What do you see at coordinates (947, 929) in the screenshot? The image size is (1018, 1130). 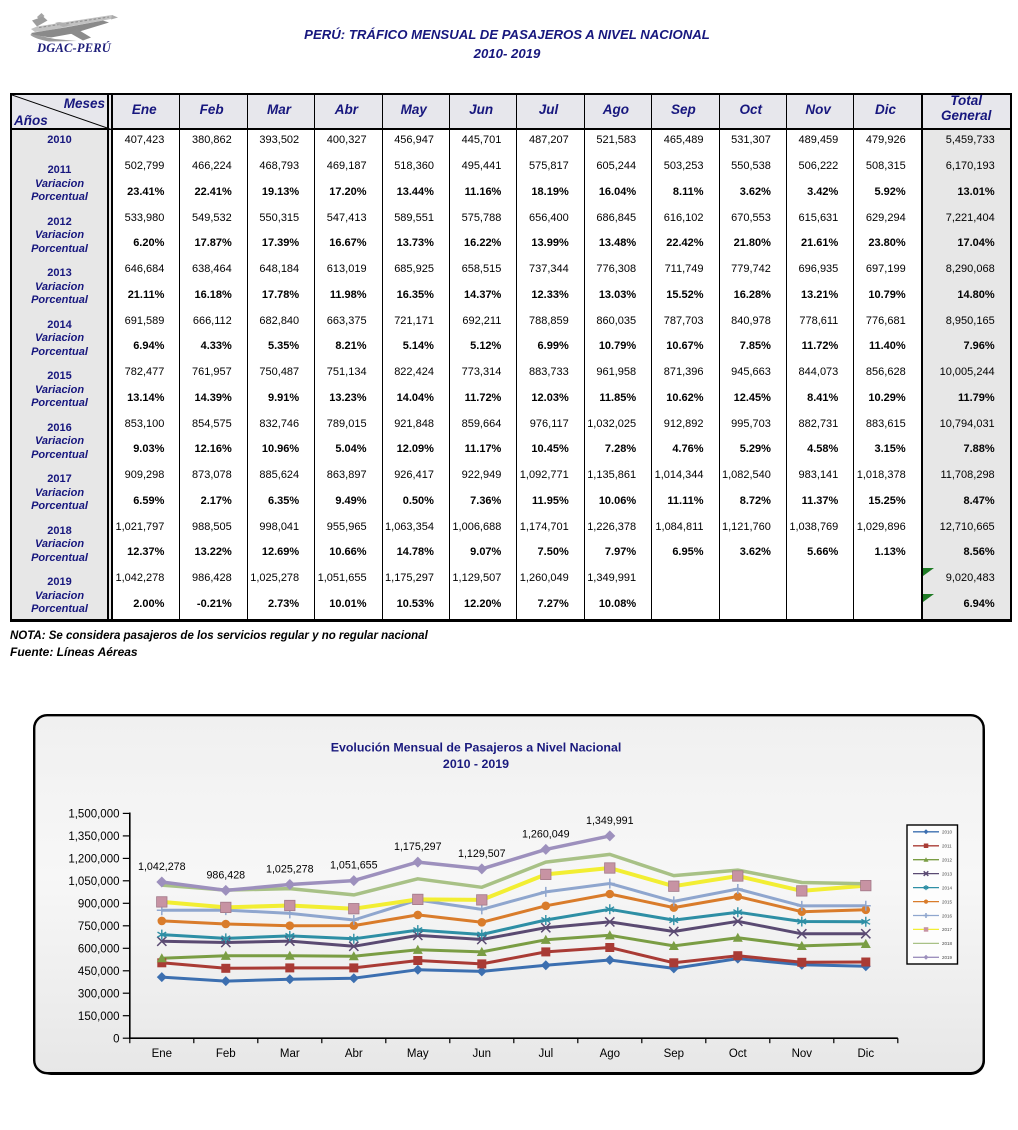 I see `svg-text: 2017` at bounding box center [947, 929].